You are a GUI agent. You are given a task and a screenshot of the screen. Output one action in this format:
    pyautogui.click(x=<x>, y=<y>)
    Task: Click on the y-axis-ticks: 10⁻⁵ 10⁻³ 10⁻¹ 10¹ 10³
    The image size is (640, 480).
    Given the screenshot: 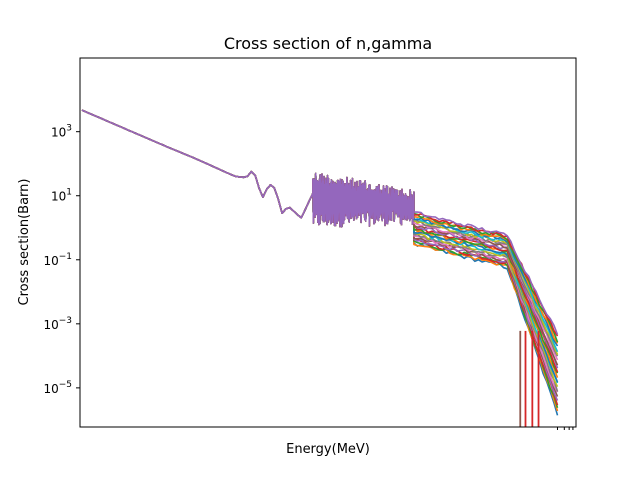 What is the action you would take?
    pyautogui.click(x=61, y=260)
    